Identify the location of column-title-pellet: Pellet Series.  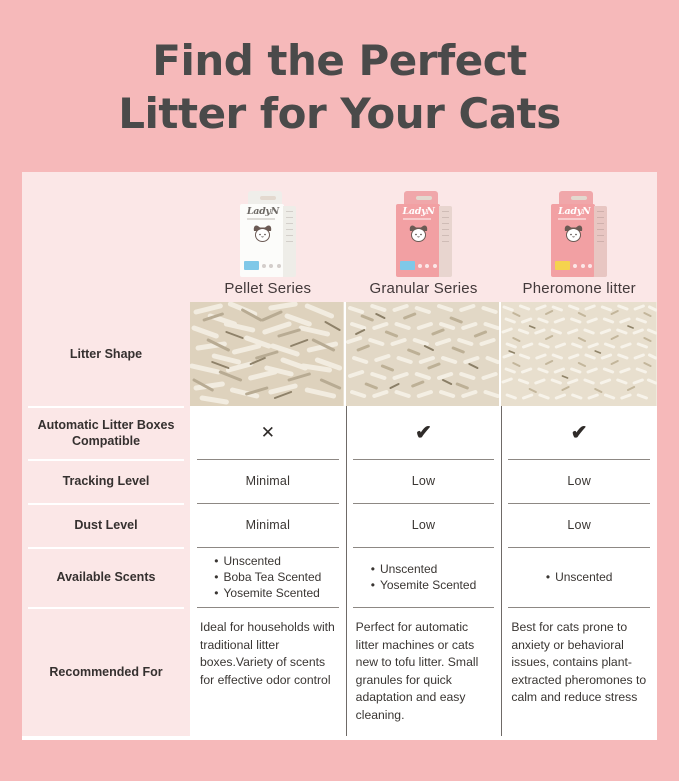
(268, 288).